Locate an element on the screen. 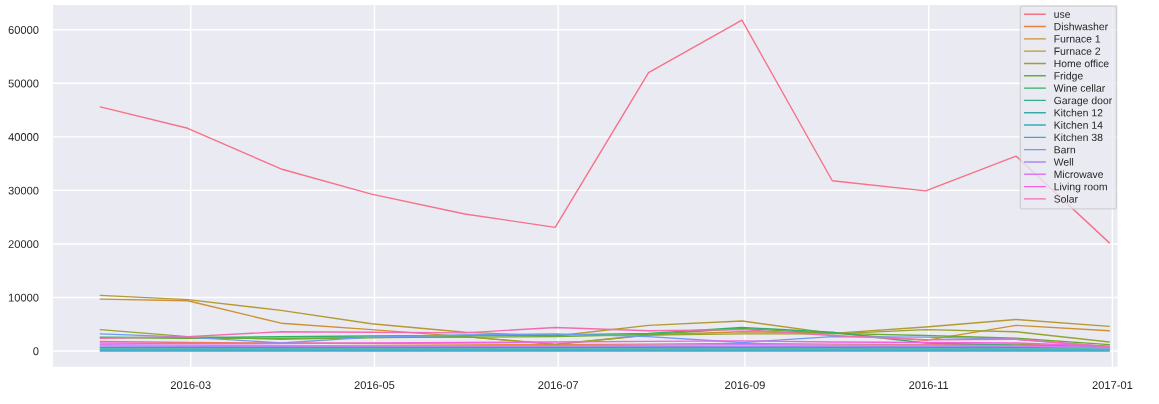  x-tick-label: 2016-11 is located at coordinates (929, 385).